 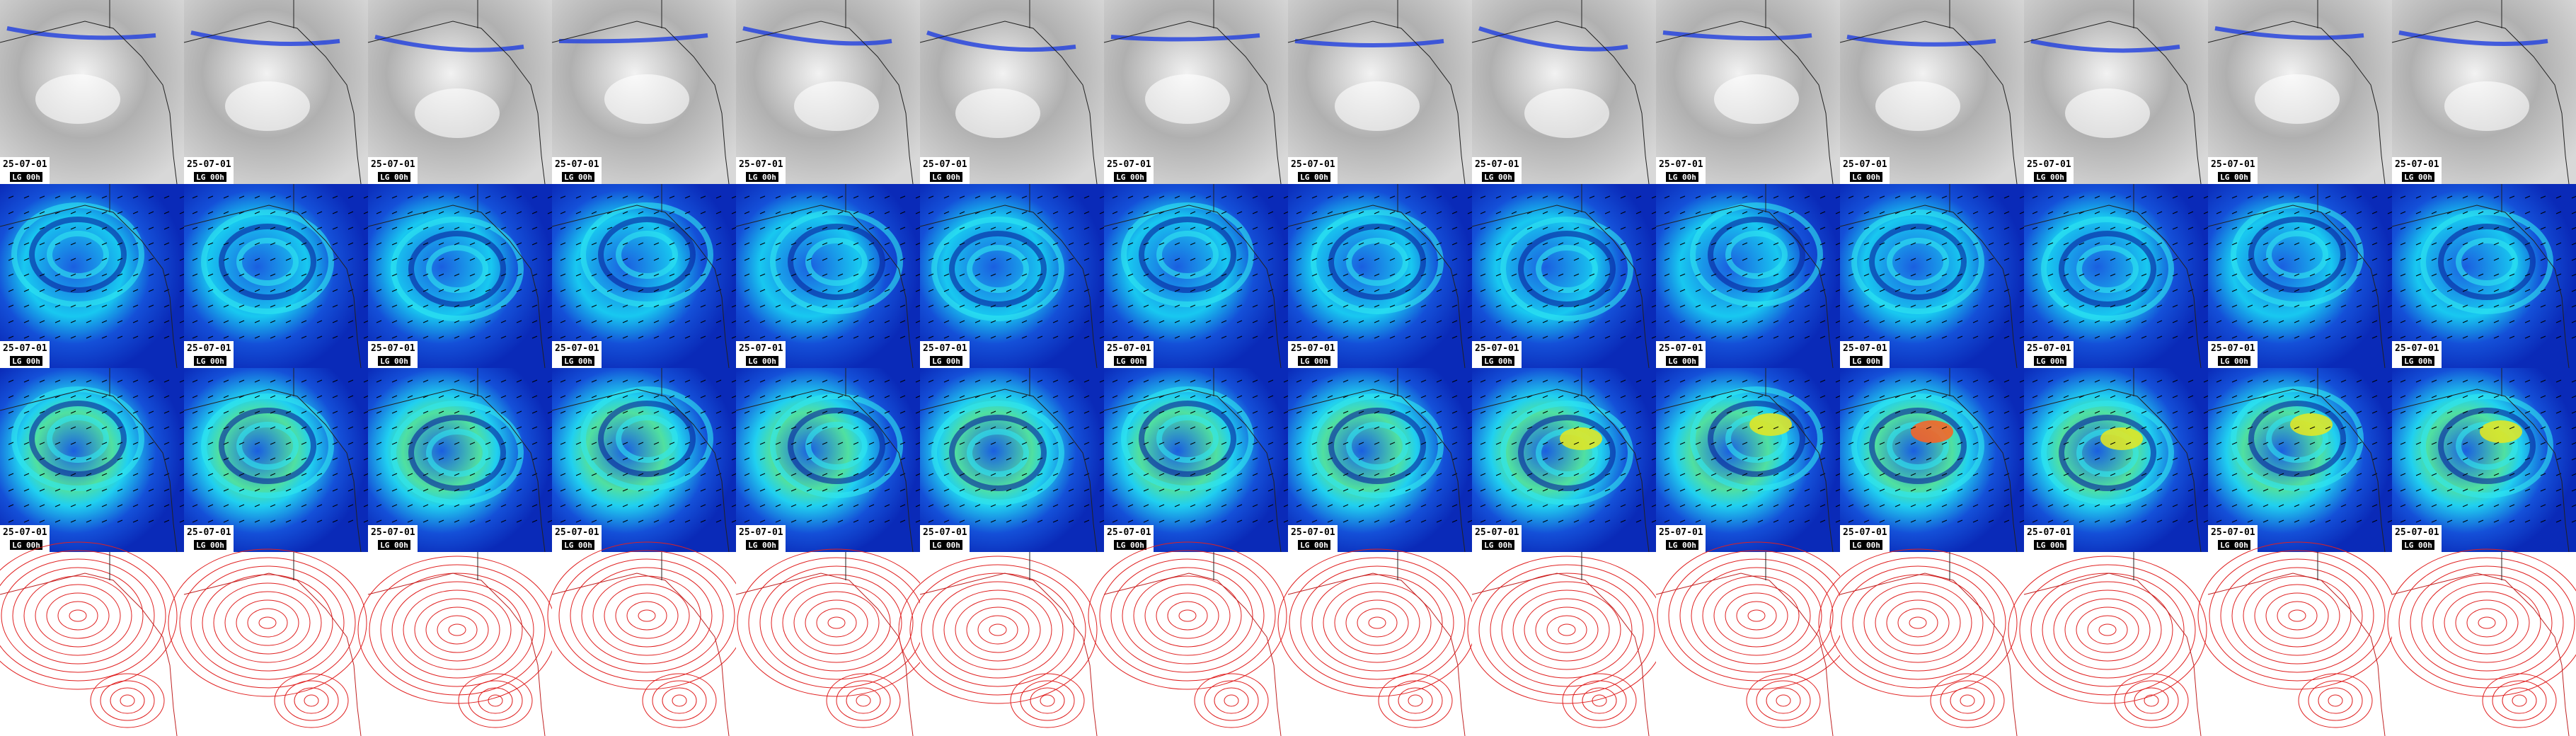 What do you see at coordinates (1737, 36) in the screenshot?
I see `precip-band` at bounding box center [1737, 36].